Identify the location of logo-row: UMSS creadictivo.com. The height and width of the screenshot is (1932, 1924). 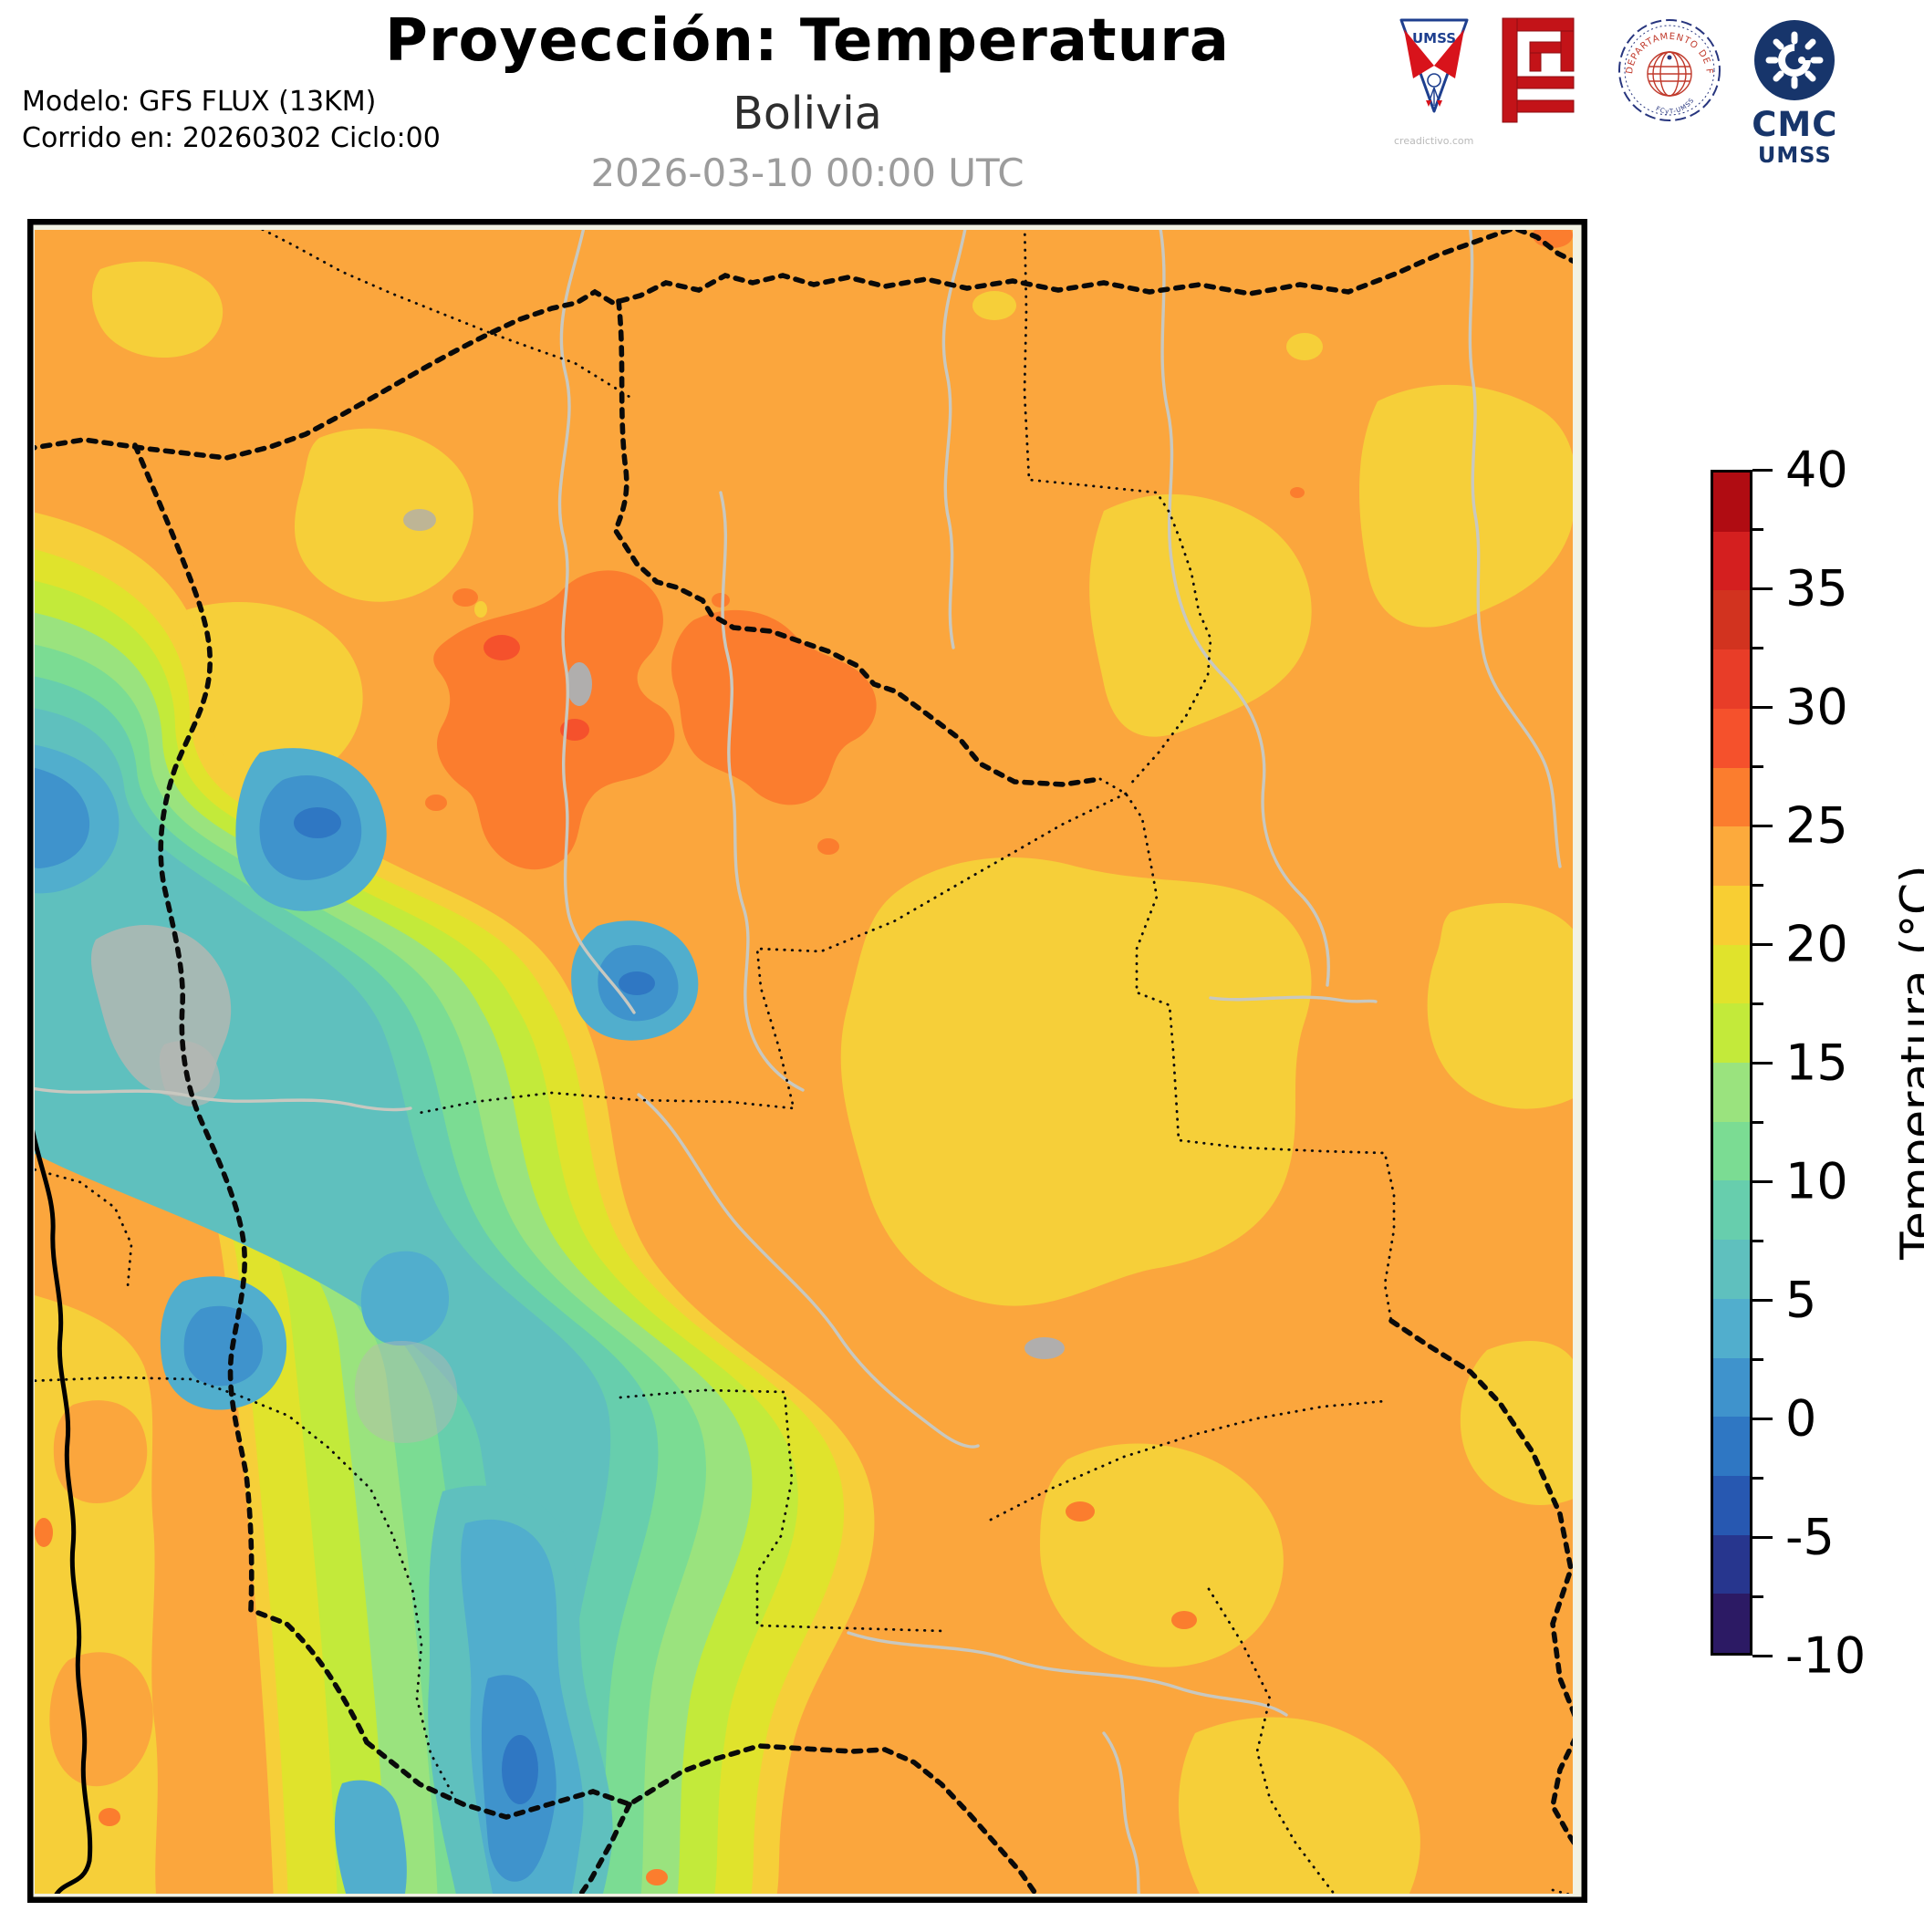
(1616, 92).